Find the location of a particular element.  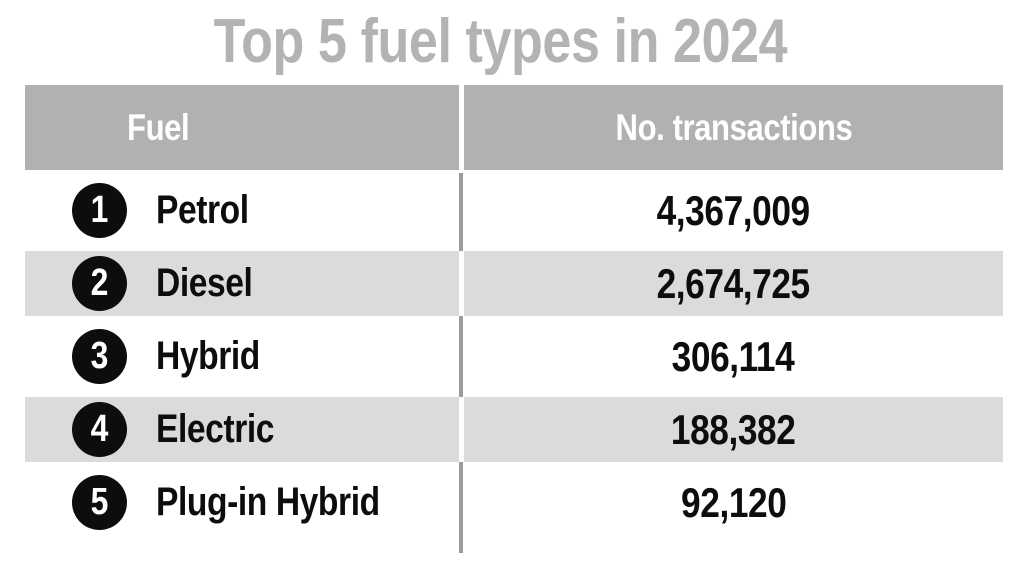

table-row: 4 Electric 188,382 is located at coordinates (514, 429).